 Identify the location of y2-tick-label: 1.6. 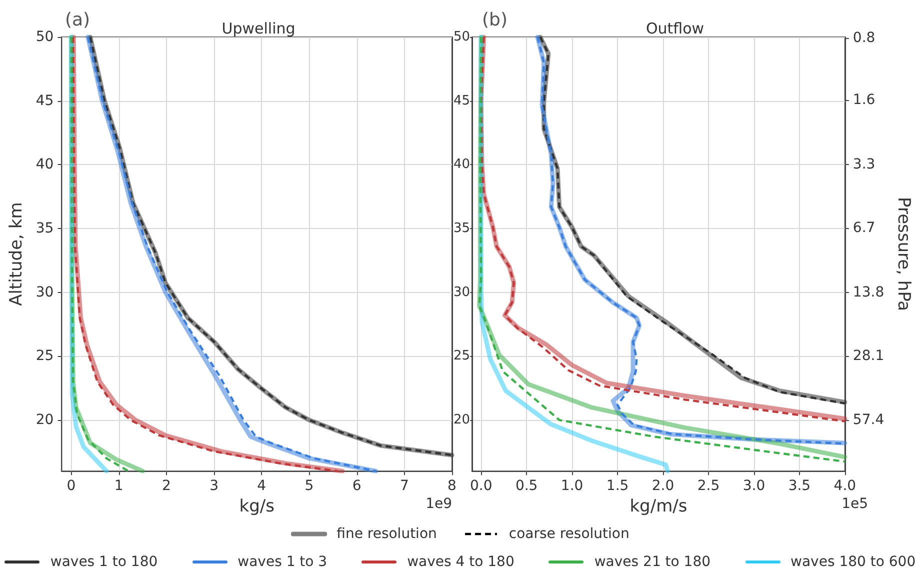
(864, 100).